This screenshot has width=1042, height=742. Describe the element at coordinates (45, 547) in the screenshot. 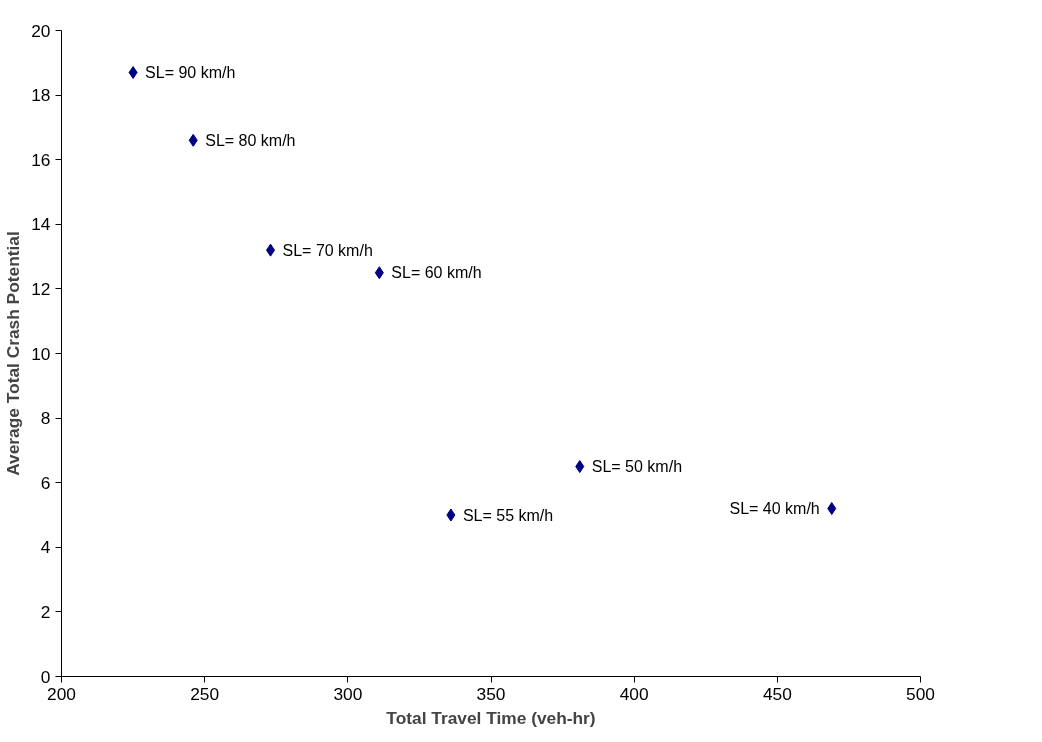

I see `y-tick-label: 4` at that location.